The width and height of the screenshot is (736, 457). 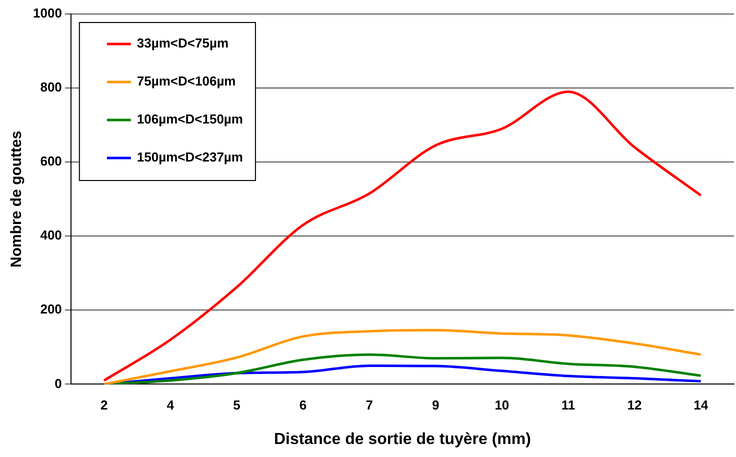 What do you see at coordinates (701, 405) in the screenshot?
I see `x-tick-label: 14` at bounding box center [701, 405].